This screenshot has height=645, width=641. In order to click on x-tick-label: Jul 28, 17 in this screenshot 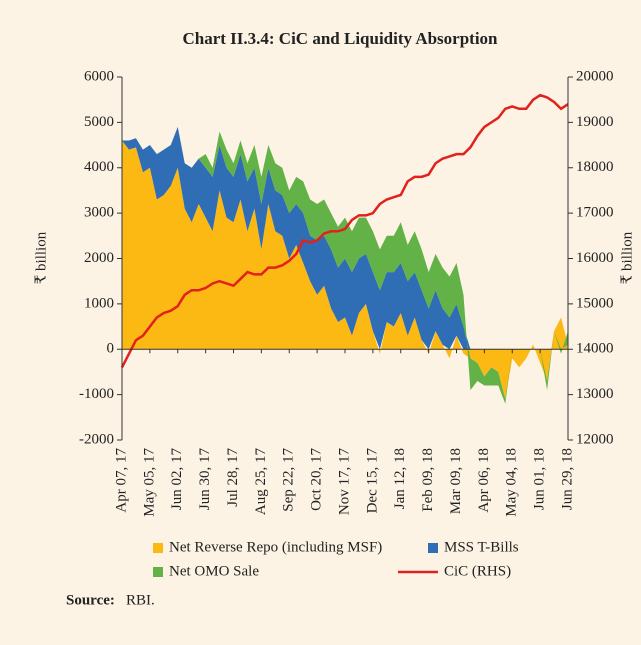, I will do `click(233, 477)`.